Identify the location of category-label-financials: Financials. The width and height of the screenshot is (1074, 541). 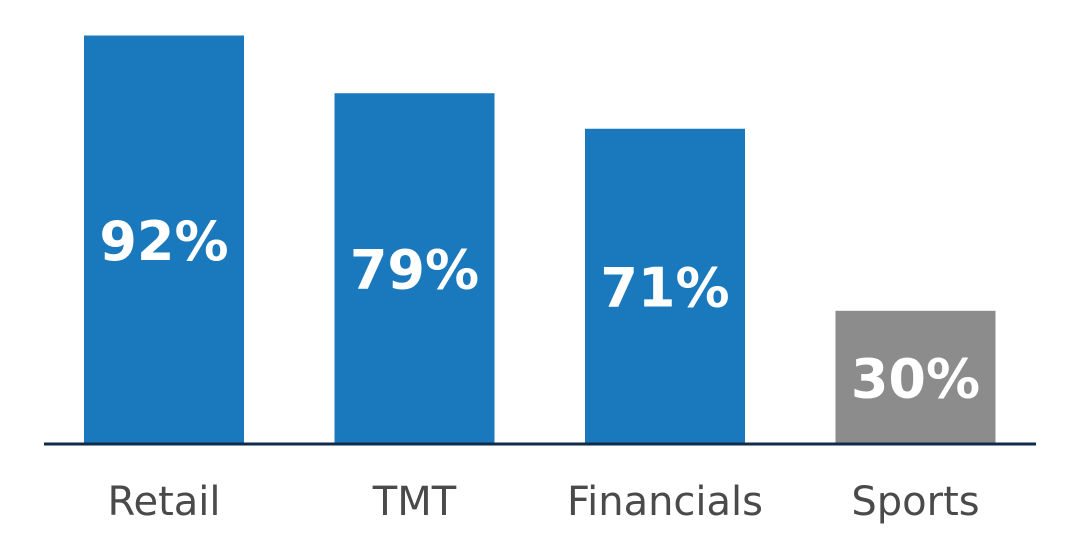
(665, 502).